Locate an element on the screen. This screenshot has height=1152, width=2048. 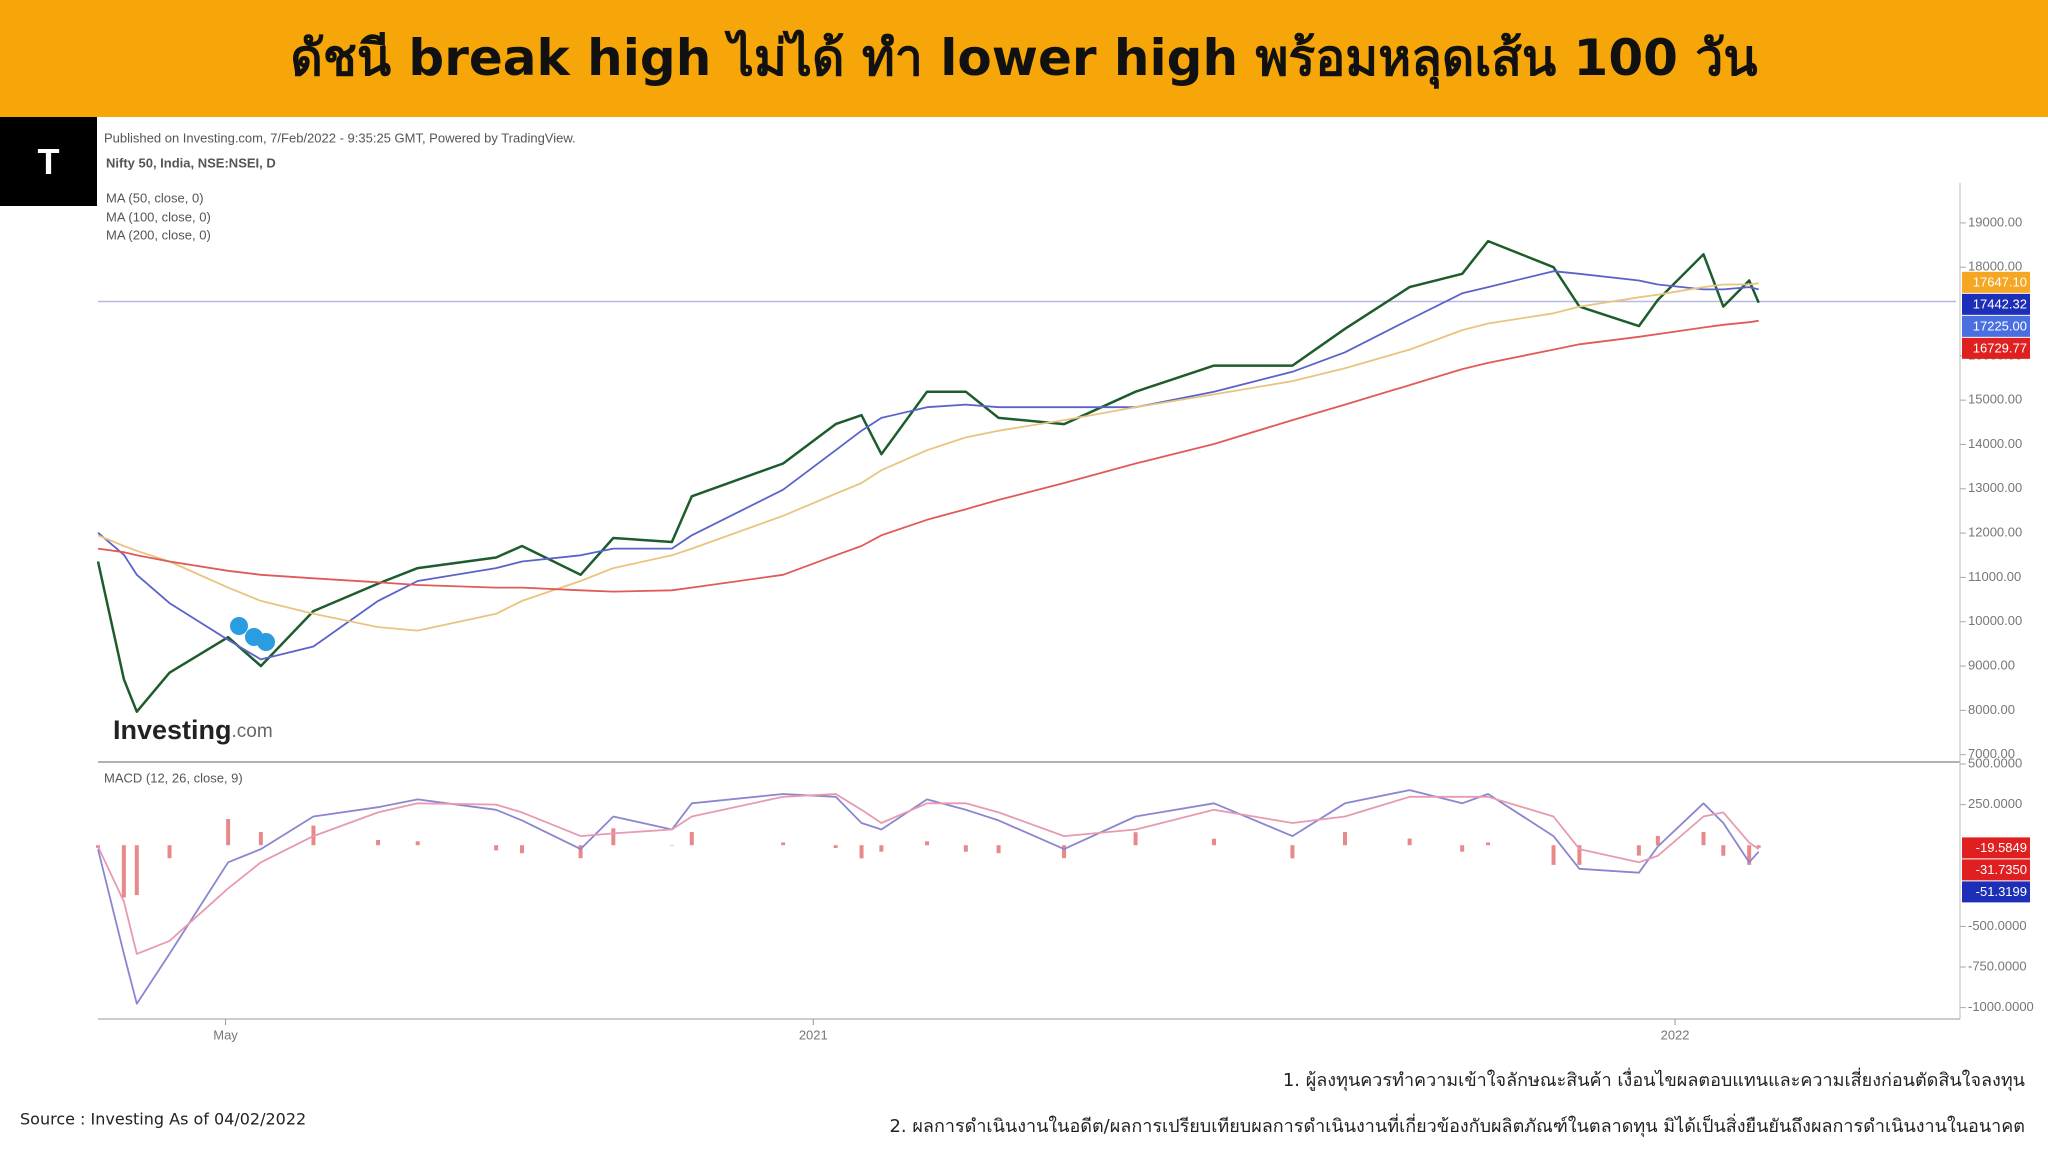
value-label: -51.3199 is located at coordinates (2001, 891).